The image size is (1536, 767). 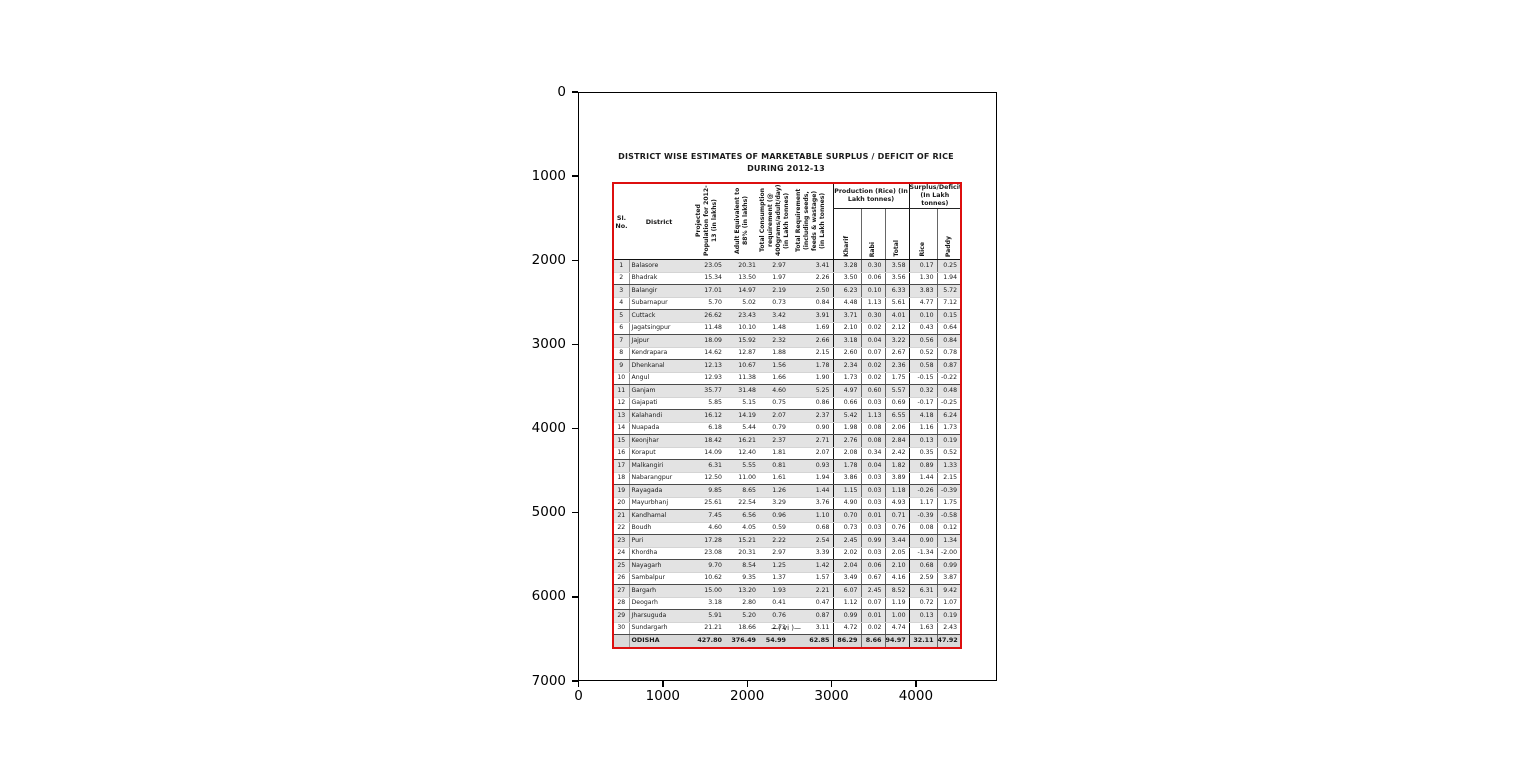 I want to click on table-cell: -1.34, so click(x=923, y=553).